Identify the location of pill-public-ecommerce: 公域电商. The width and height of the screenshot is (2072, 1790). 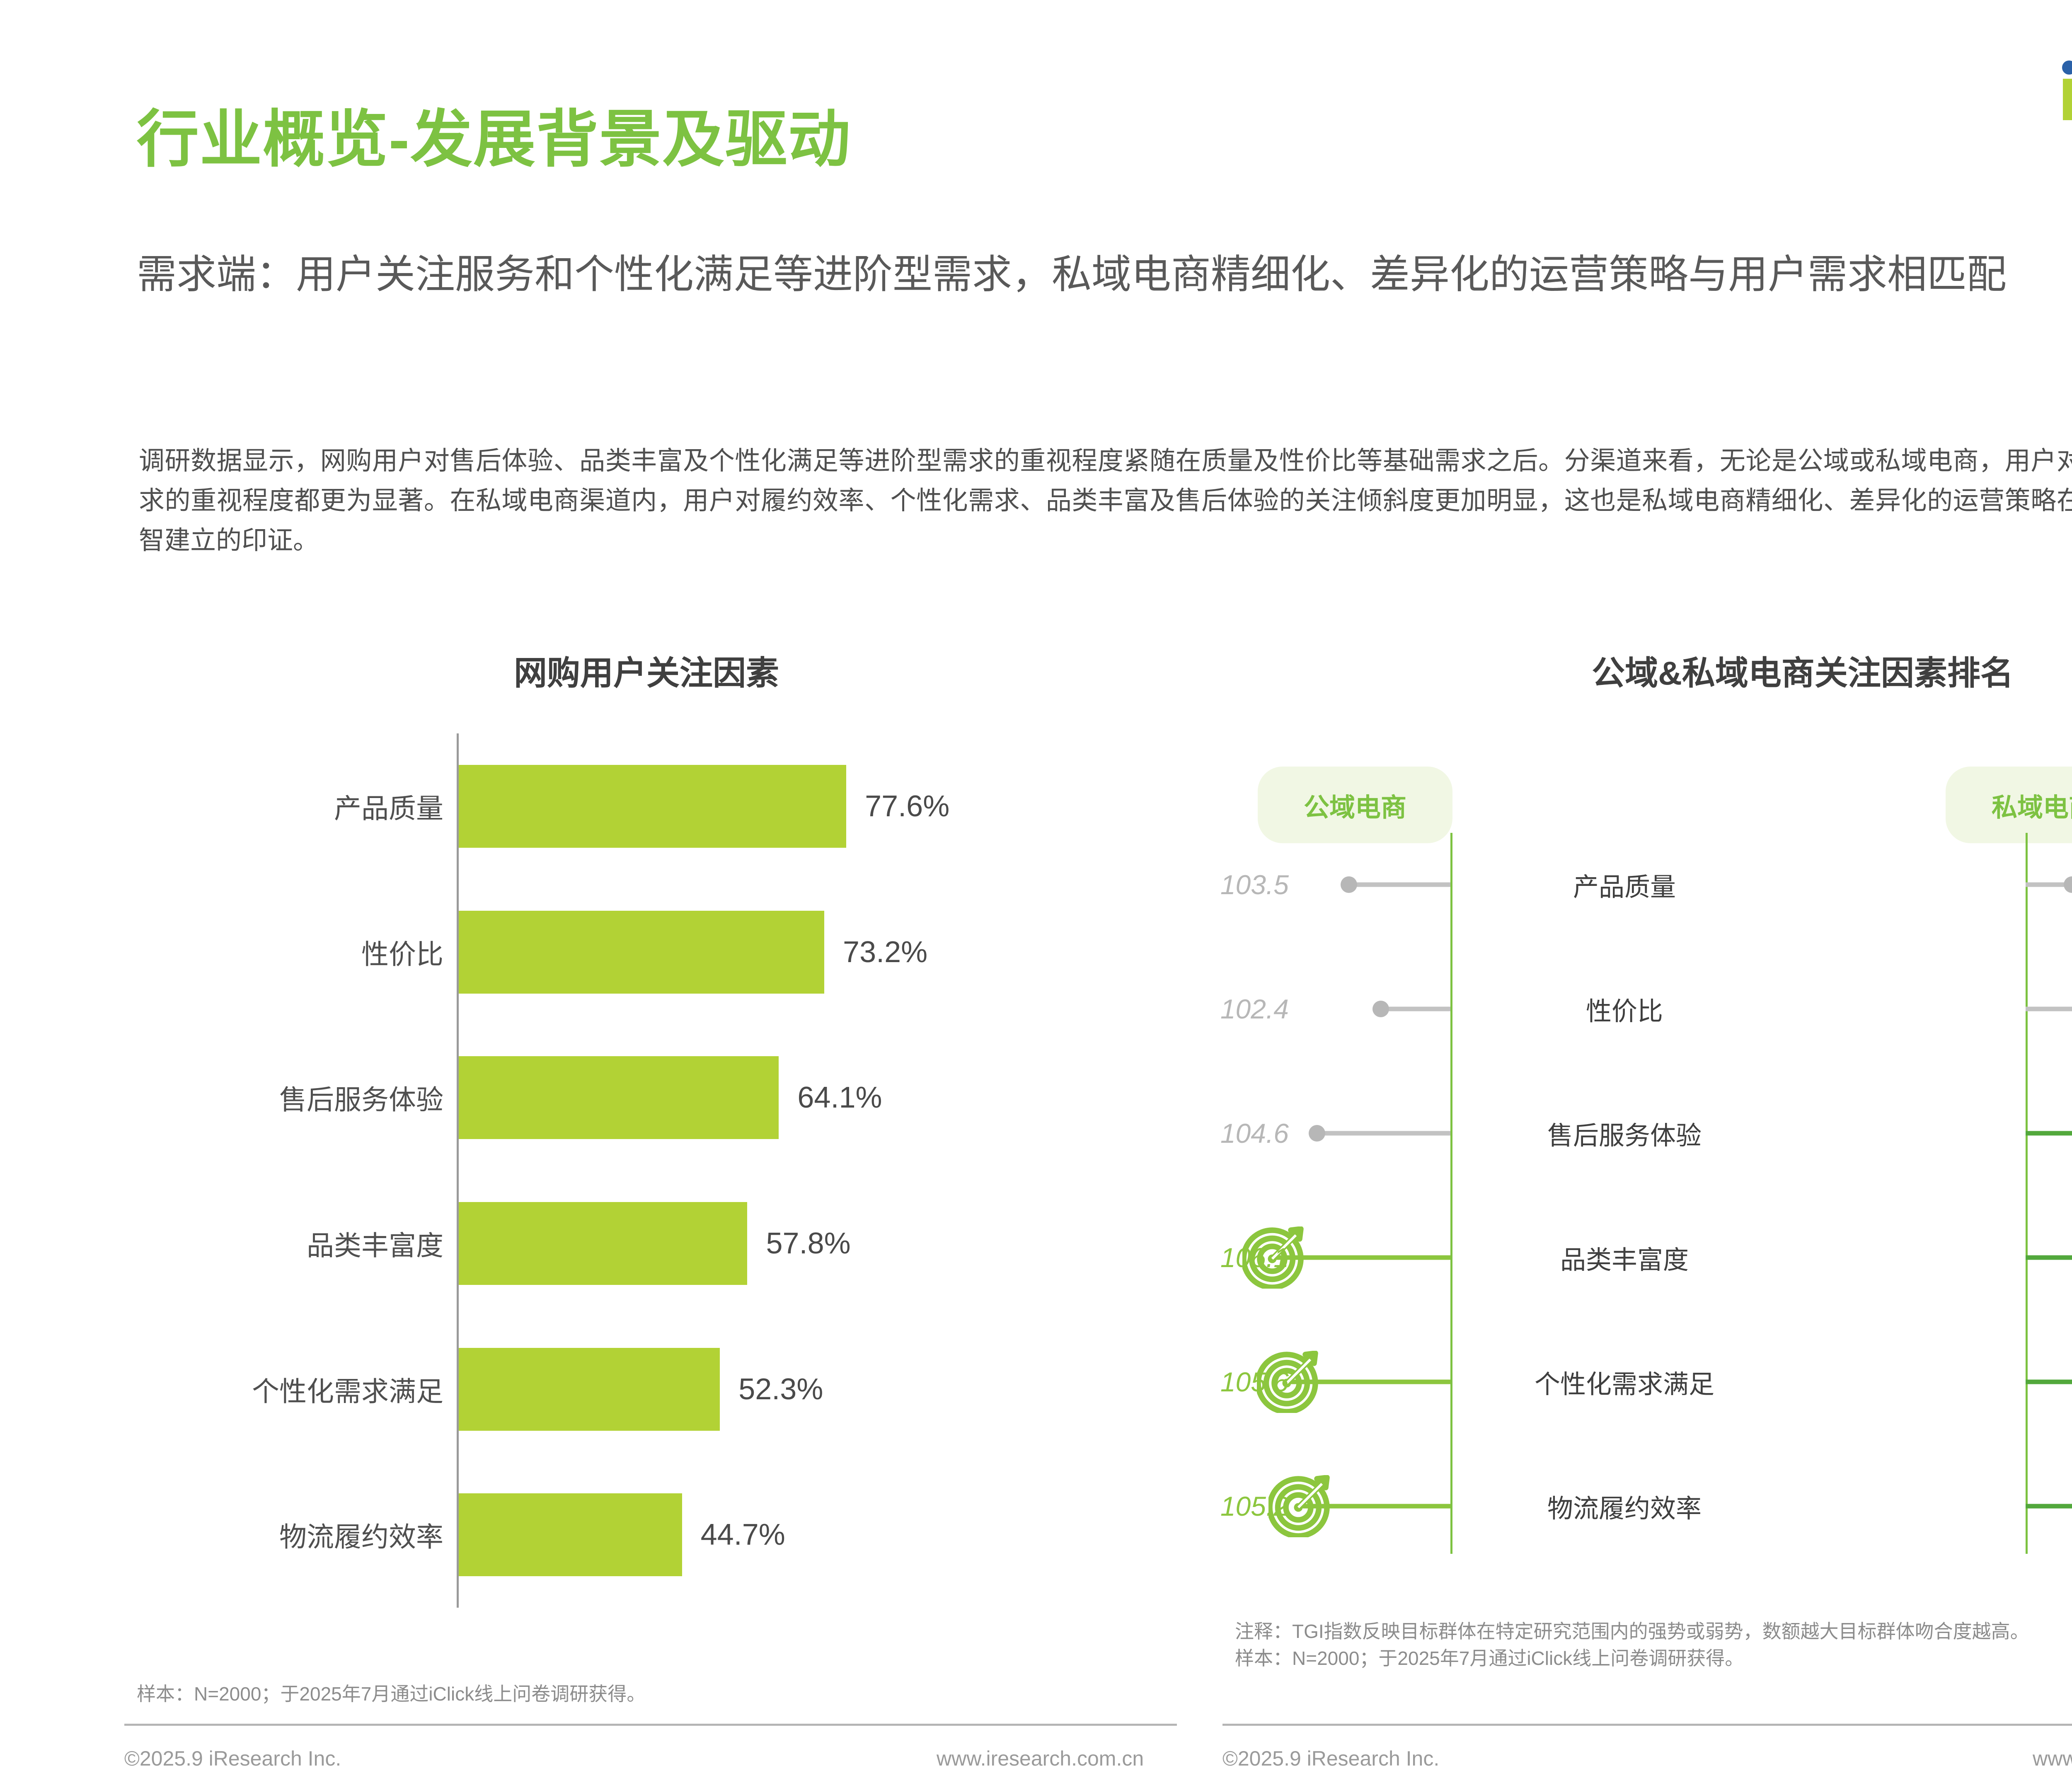
(1355, 805).